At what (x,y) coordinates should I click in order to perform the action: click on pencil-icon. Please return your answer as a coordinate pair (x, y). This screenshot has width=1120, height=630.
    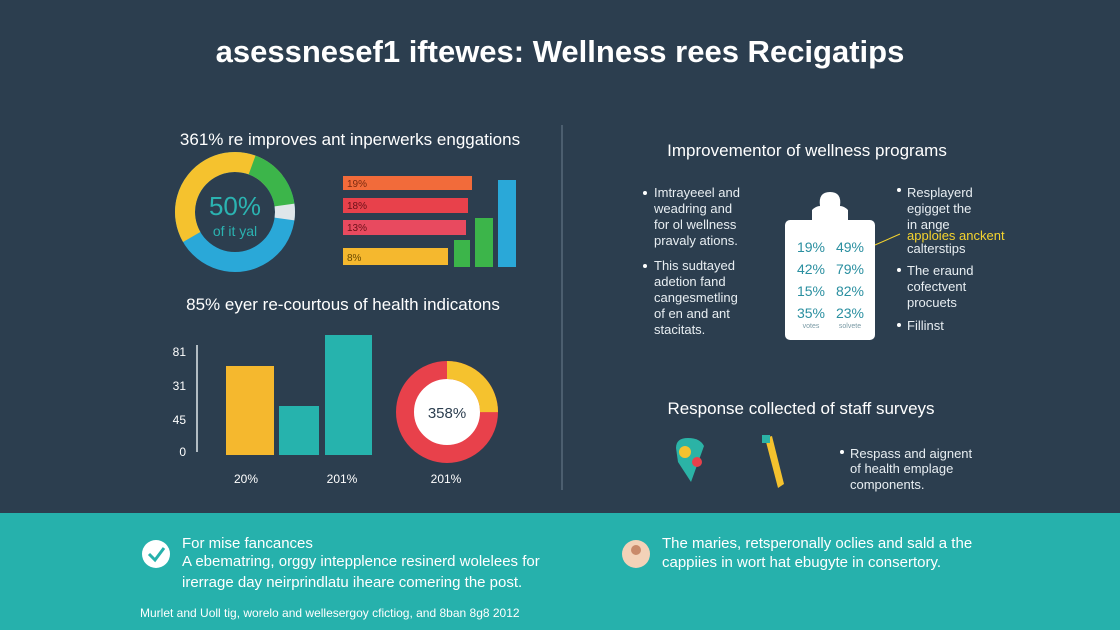
    Looking at the image, I should click on (773, 461).